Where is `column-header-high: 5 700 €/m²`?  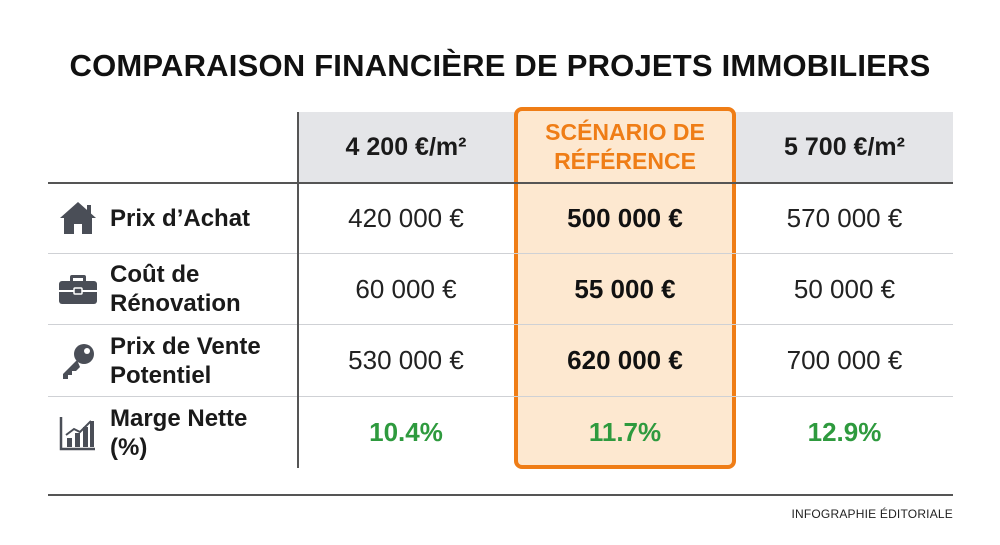 column-header-high: 5 700 €/m² is located at coordinates (844, 146).